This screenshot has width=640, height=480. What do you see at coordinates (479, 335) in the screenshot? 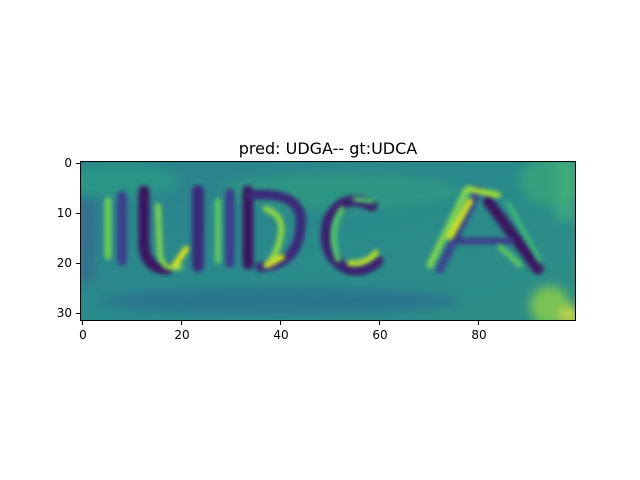
I see `x-tick-label: 80` at bounding box center [479, 335].